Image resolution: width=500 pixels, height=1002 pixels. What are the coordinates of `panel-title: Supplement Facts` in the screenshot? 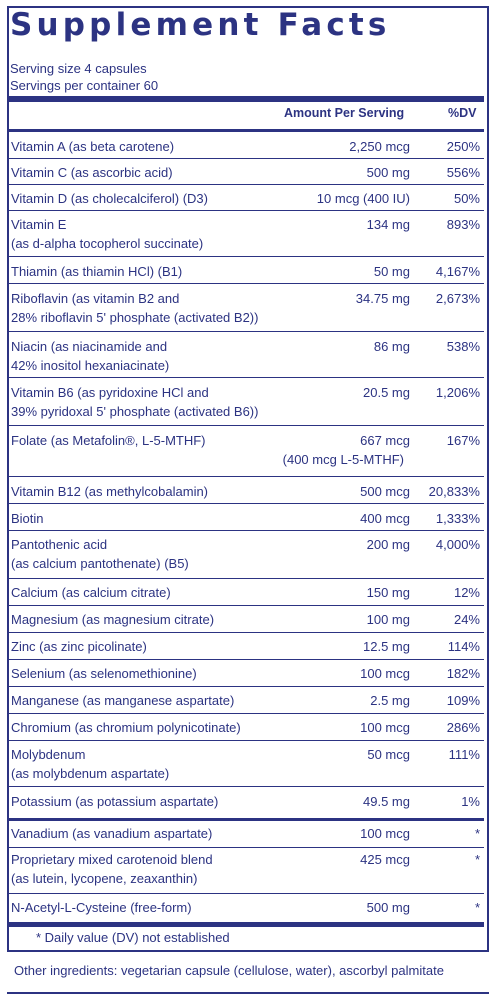 It's located at (200, 25).